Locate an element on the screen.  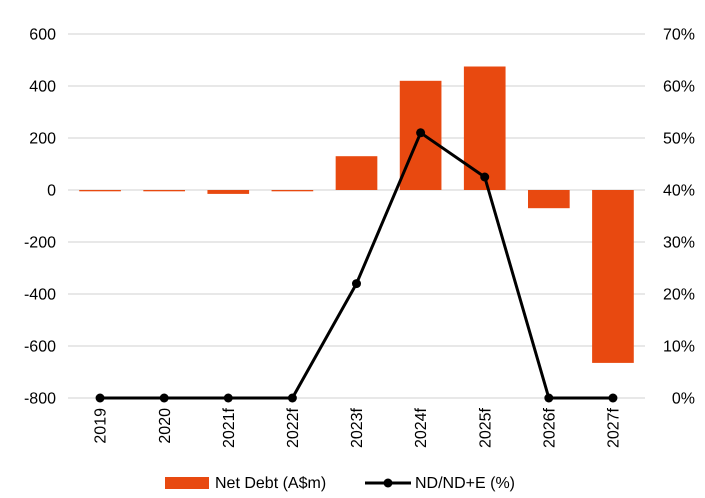
x-tick-label: 2021f is located at coordinates (229, 427).